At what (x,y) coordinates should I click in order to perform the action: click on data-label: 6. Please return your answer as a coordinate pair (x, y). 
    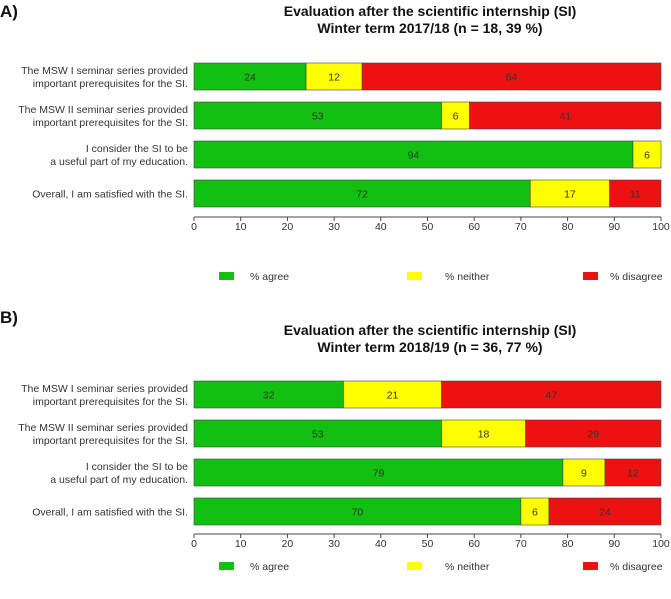
    Looking at the image, I should click on (647, 156).